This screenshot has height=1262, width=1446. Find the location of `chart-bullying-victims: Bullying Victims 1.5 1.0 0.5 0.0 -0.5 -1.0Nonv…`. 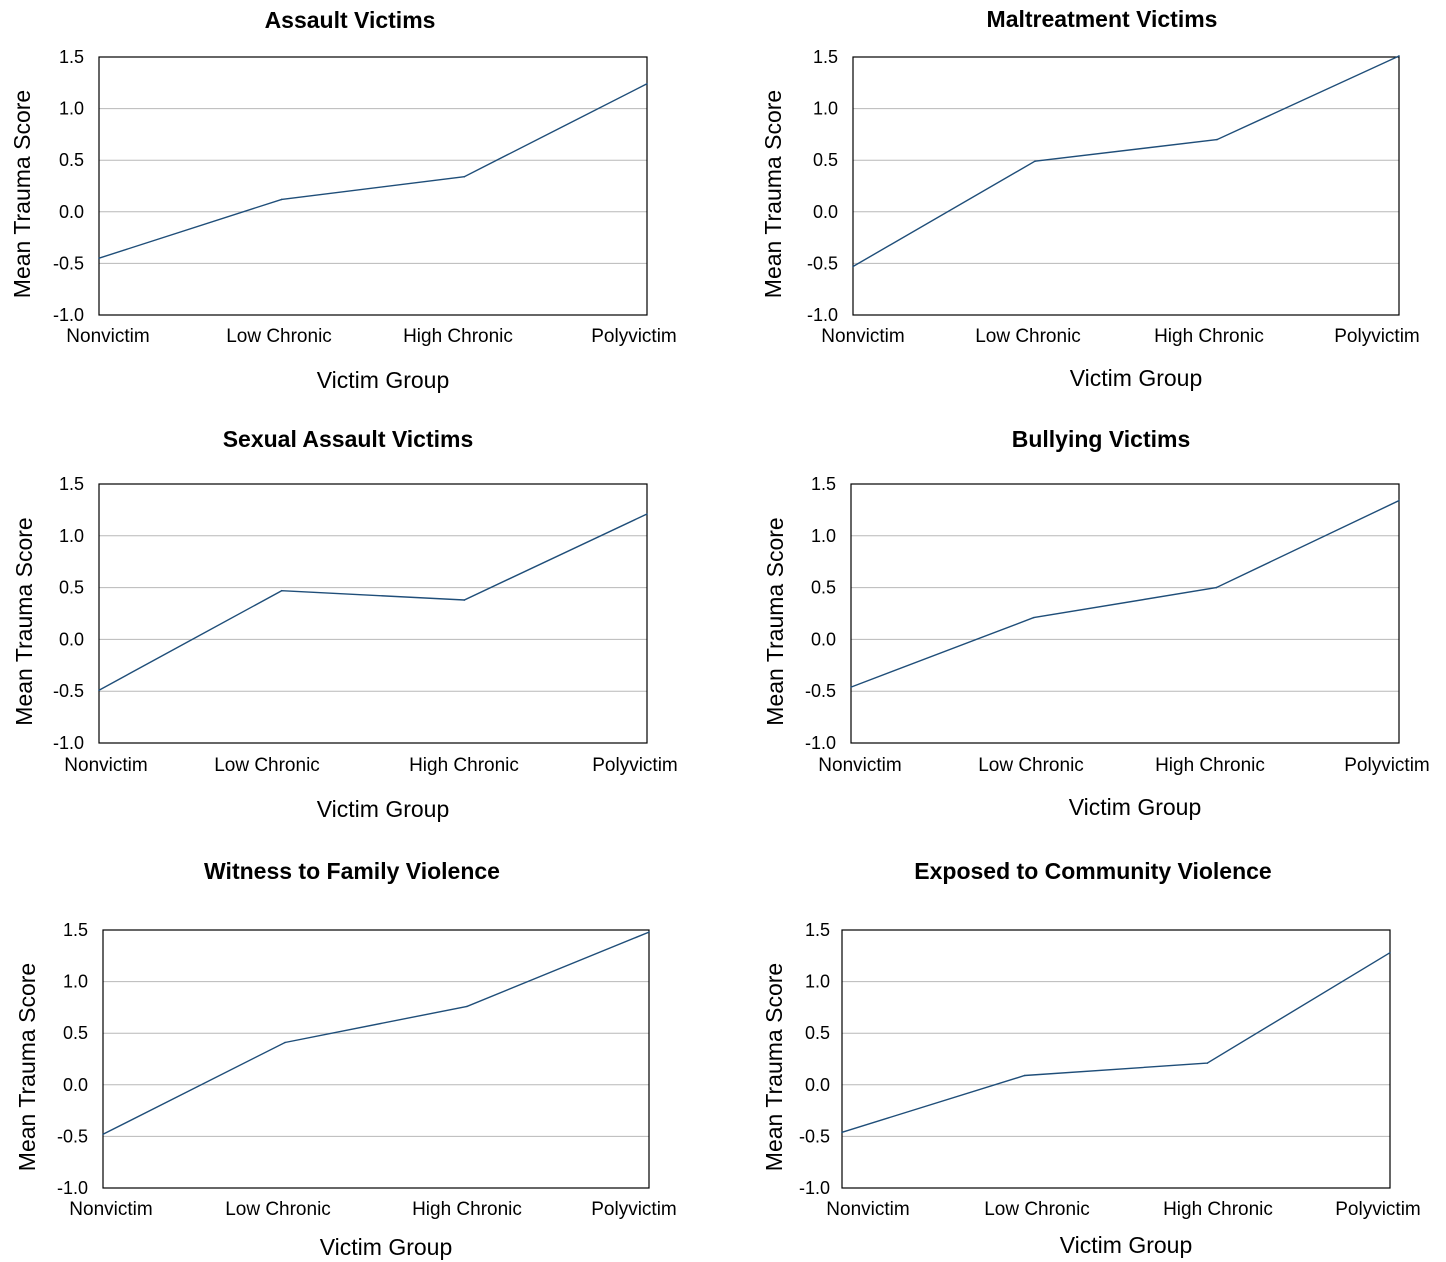

chart-bullying-victims: Bullying Victims 1.5 1.0 0.5 0.0 -0.5 -1.0Nonv… is located at coordinates (1096, 623).